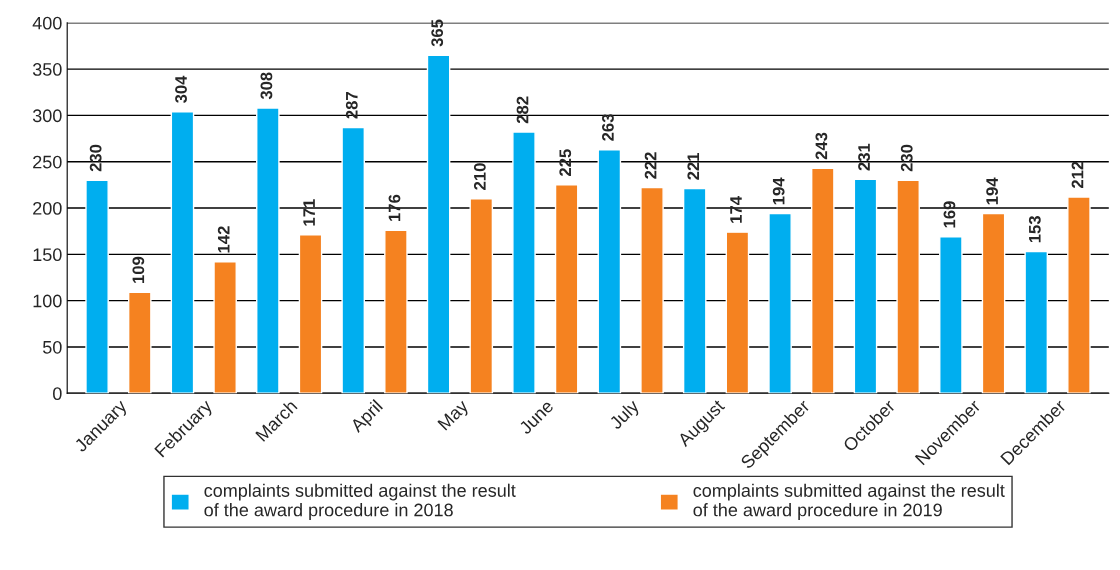  Describe the element at coordinates (625, 415) in the screenshot. I see `x-tick-label: July` at that location.